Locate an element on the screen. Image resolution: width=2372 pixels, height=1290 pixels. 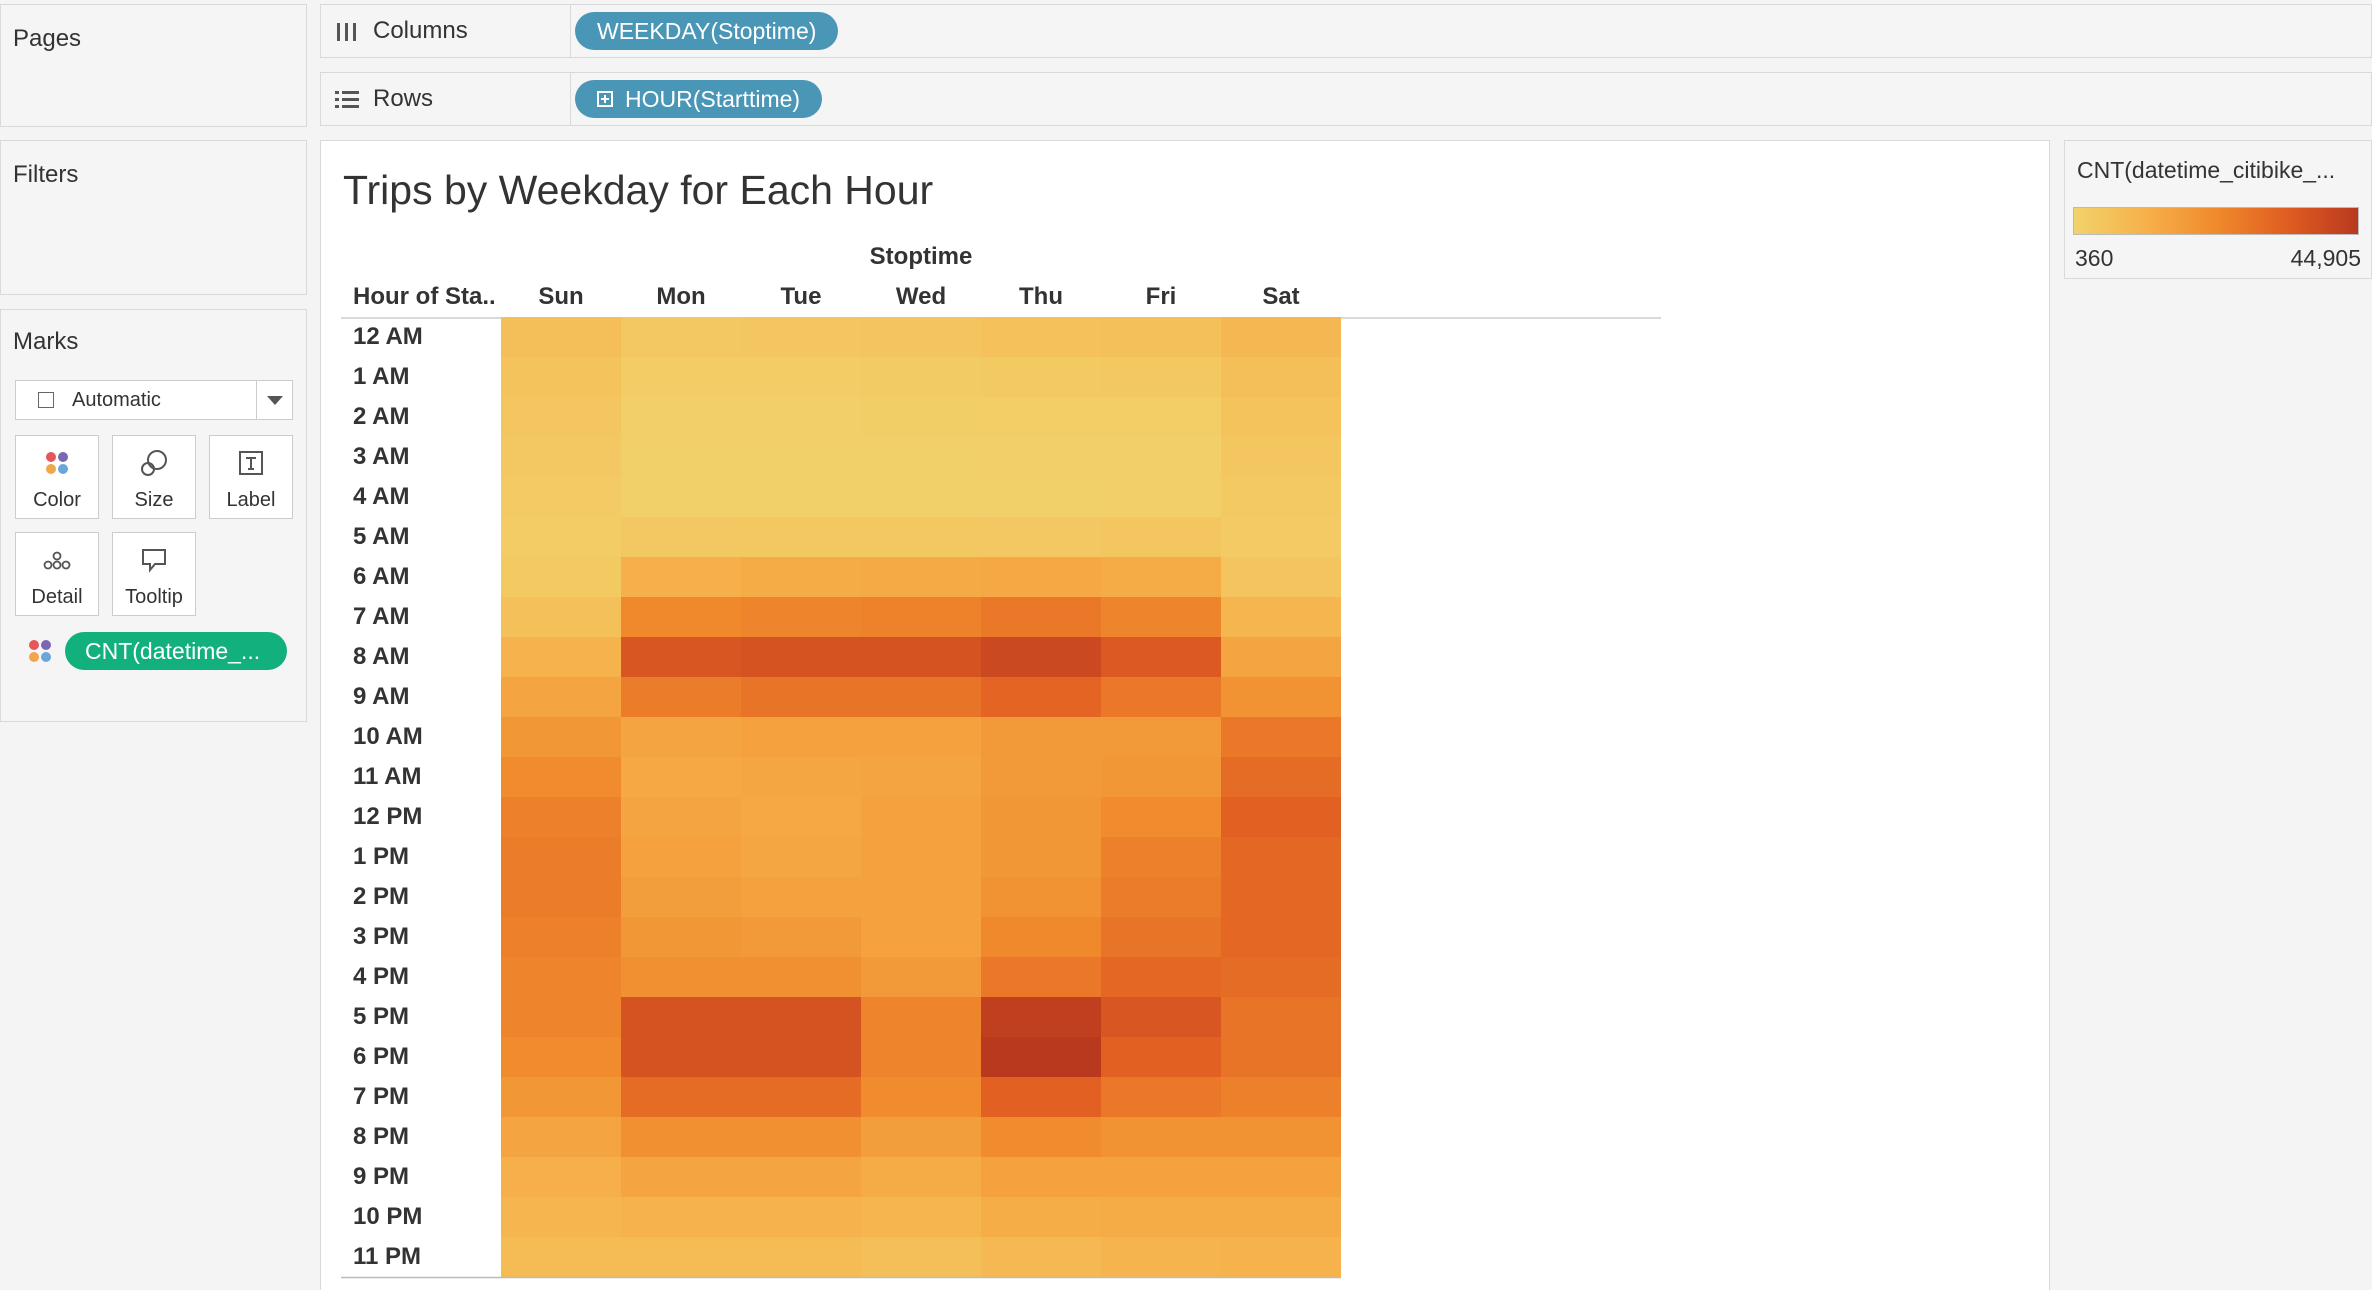
columns-shelf: Columns WEEKDAY(Stoptime) is located at coordinates (1346, 31).